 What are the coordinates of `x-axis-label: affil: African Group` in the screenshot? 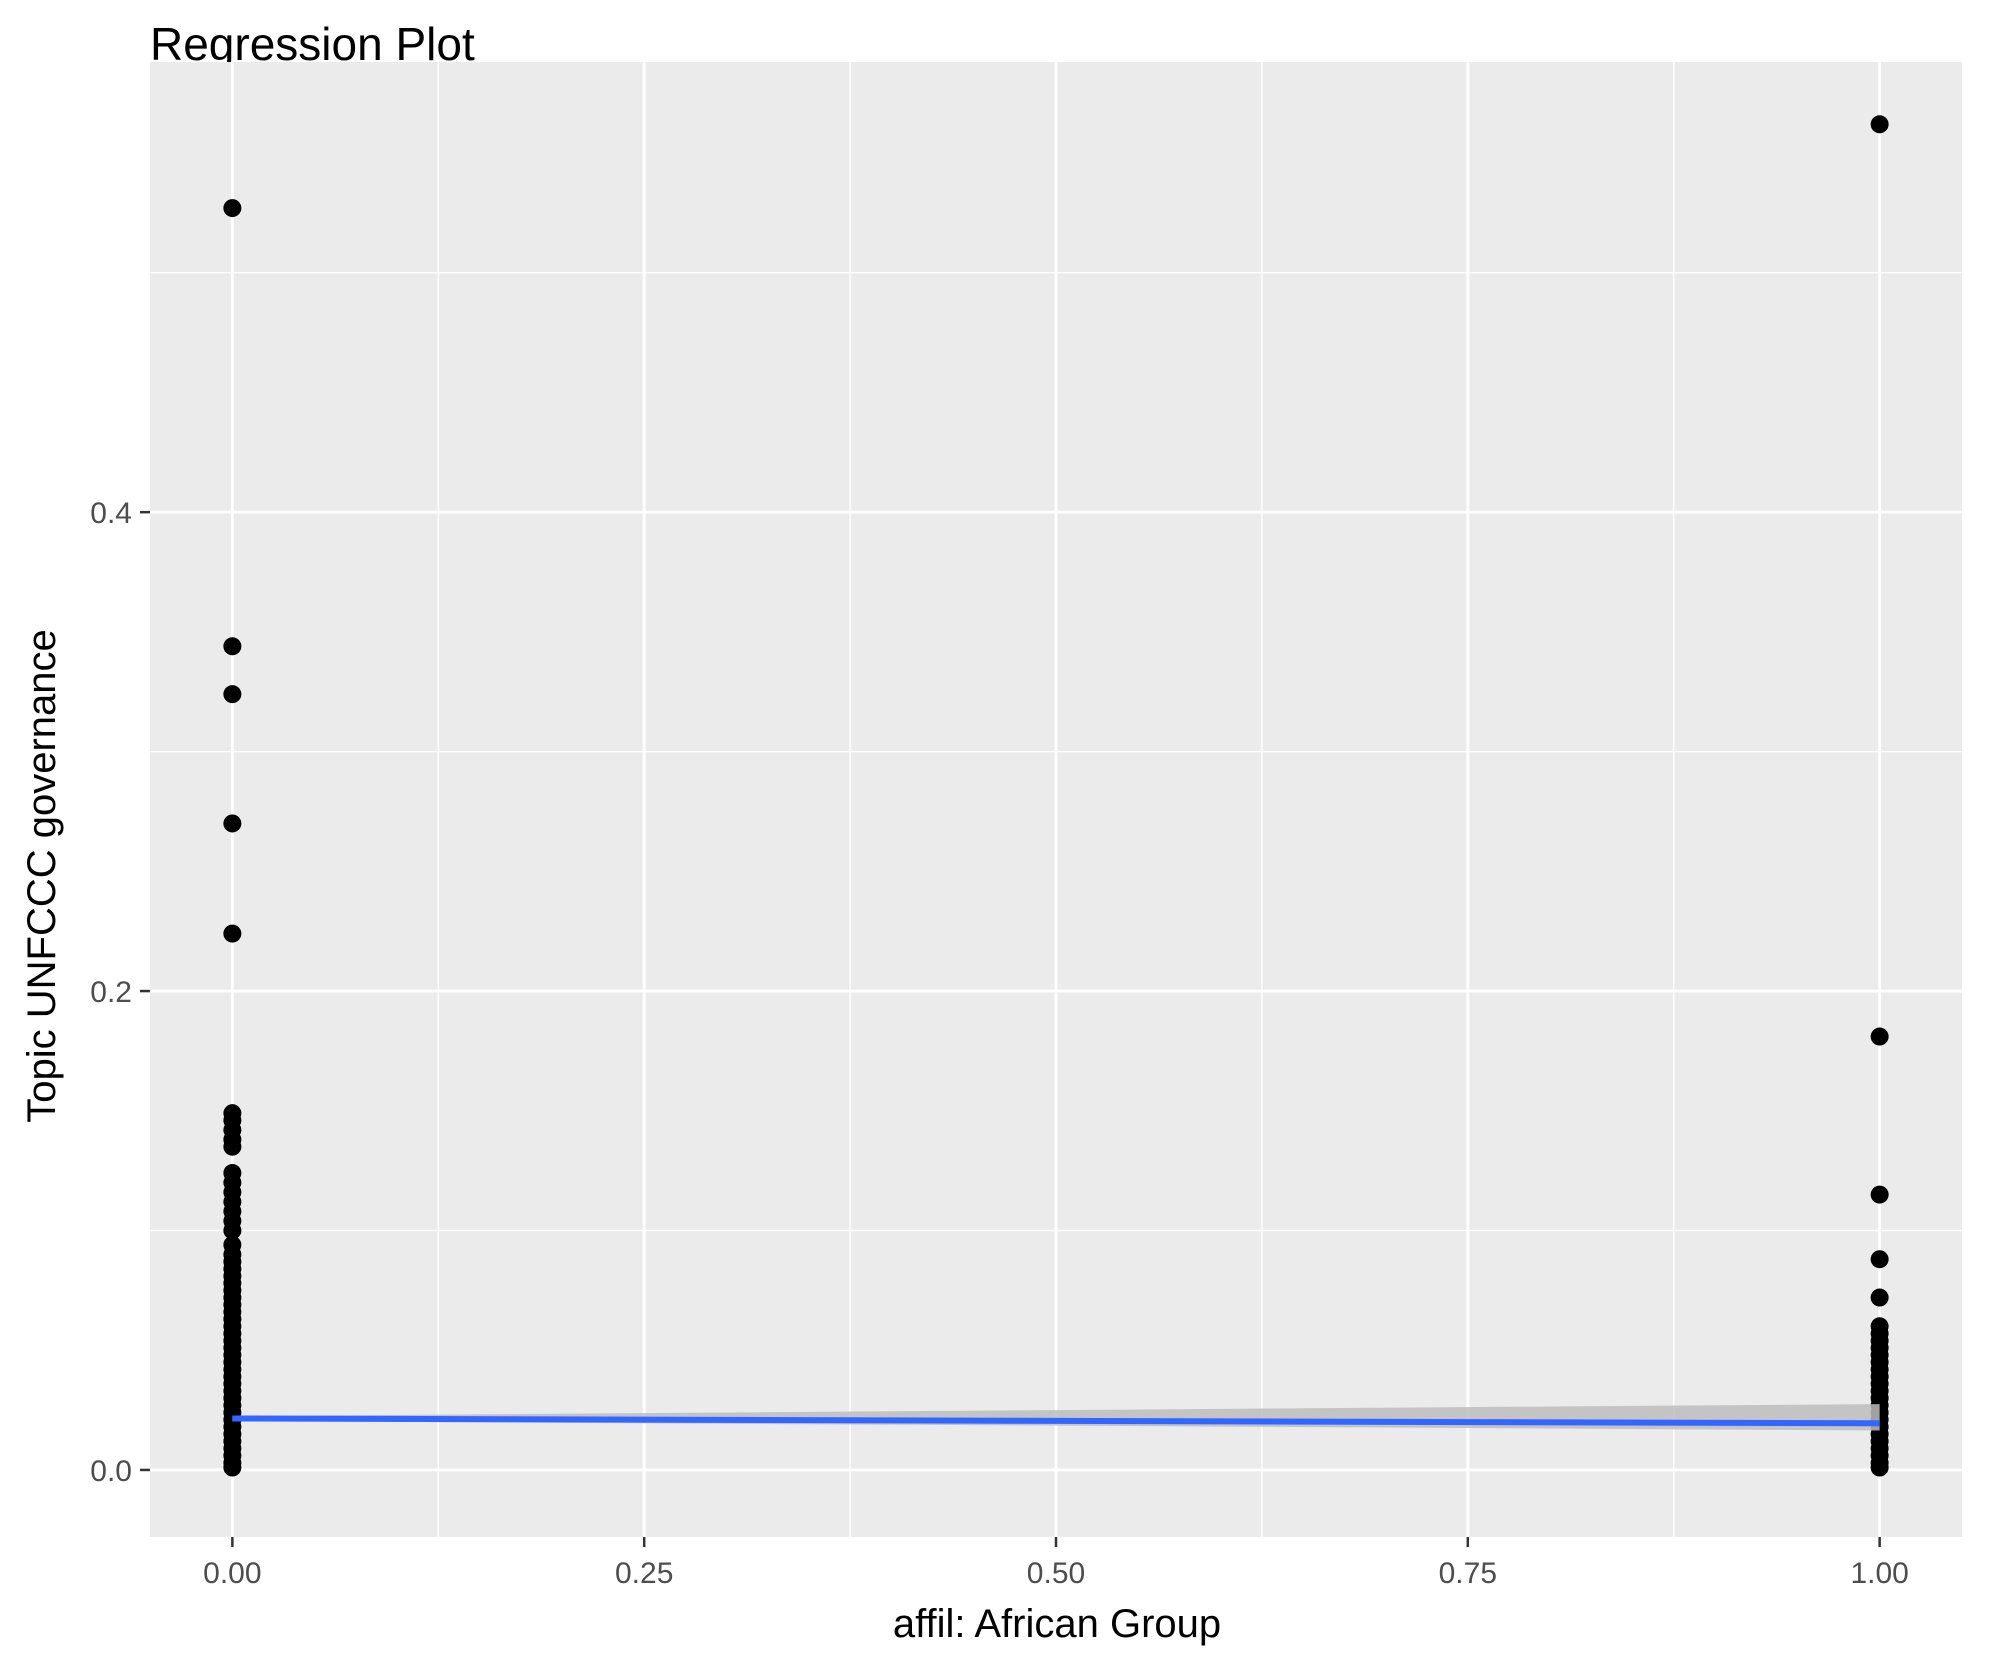 It's located at (1057, 1624).